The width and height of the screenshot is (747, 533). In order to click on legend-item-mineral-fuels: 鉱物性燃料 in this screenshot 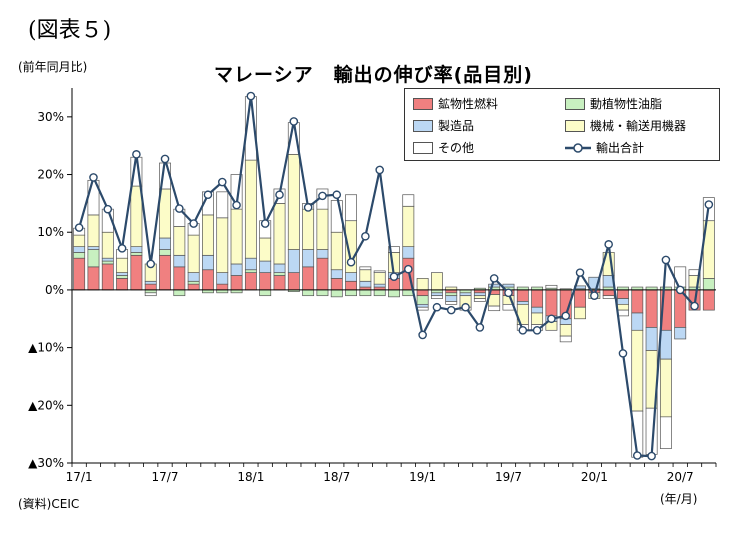, I will do `click(455, 103)`.